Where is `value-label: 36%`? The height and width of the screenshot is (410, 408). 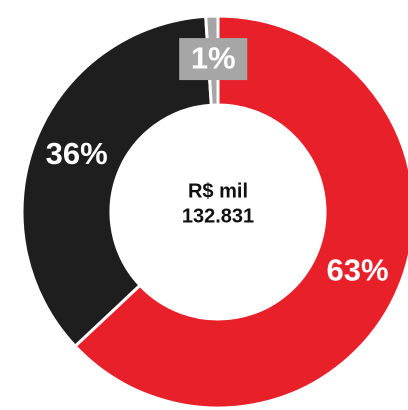
value-label: 36% is located at coordinates (77, 153).